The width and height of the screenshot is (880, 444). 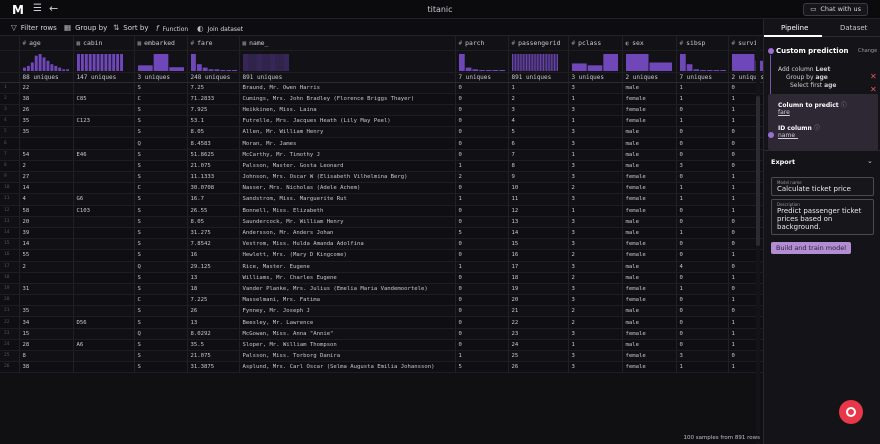 I want to click on table-cell: 51.8625, so click(x=213, y=155).